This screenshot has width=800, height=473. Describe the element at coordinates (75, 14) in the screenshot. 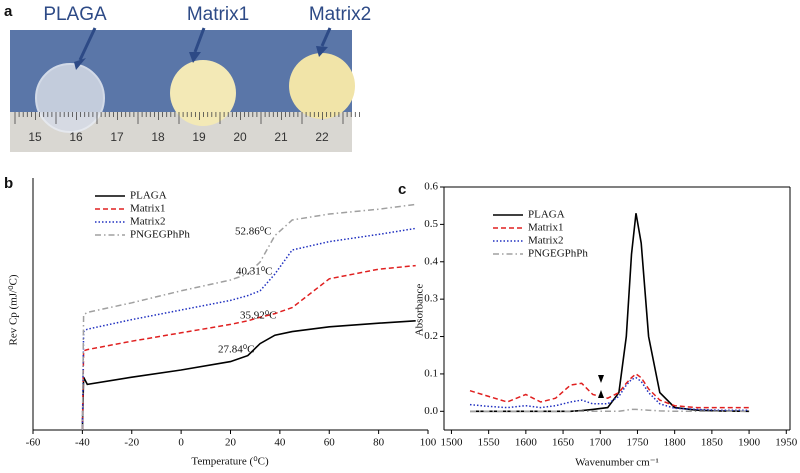

I see `photo-label: PLAGA` at that location.